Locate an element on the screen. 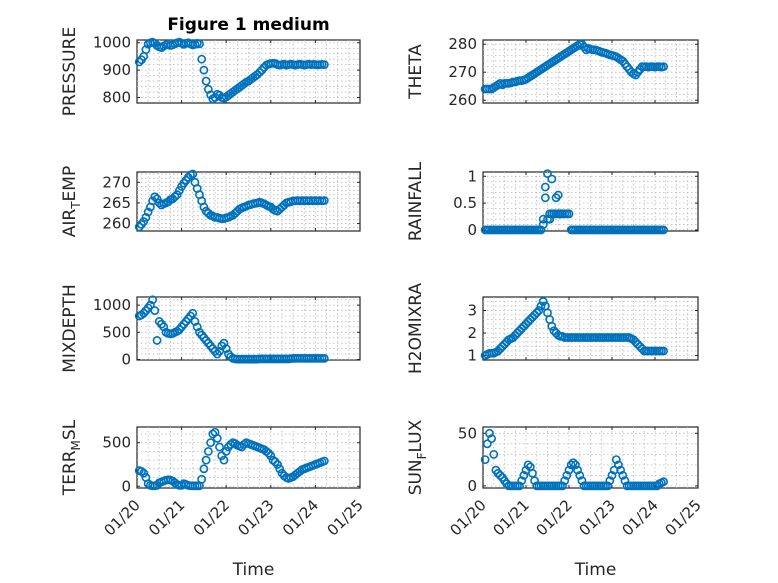 Image resolution: width=778 pixels, height=583 pixels. y-axis-label-part: AIR is located at coordinates (70, 223).